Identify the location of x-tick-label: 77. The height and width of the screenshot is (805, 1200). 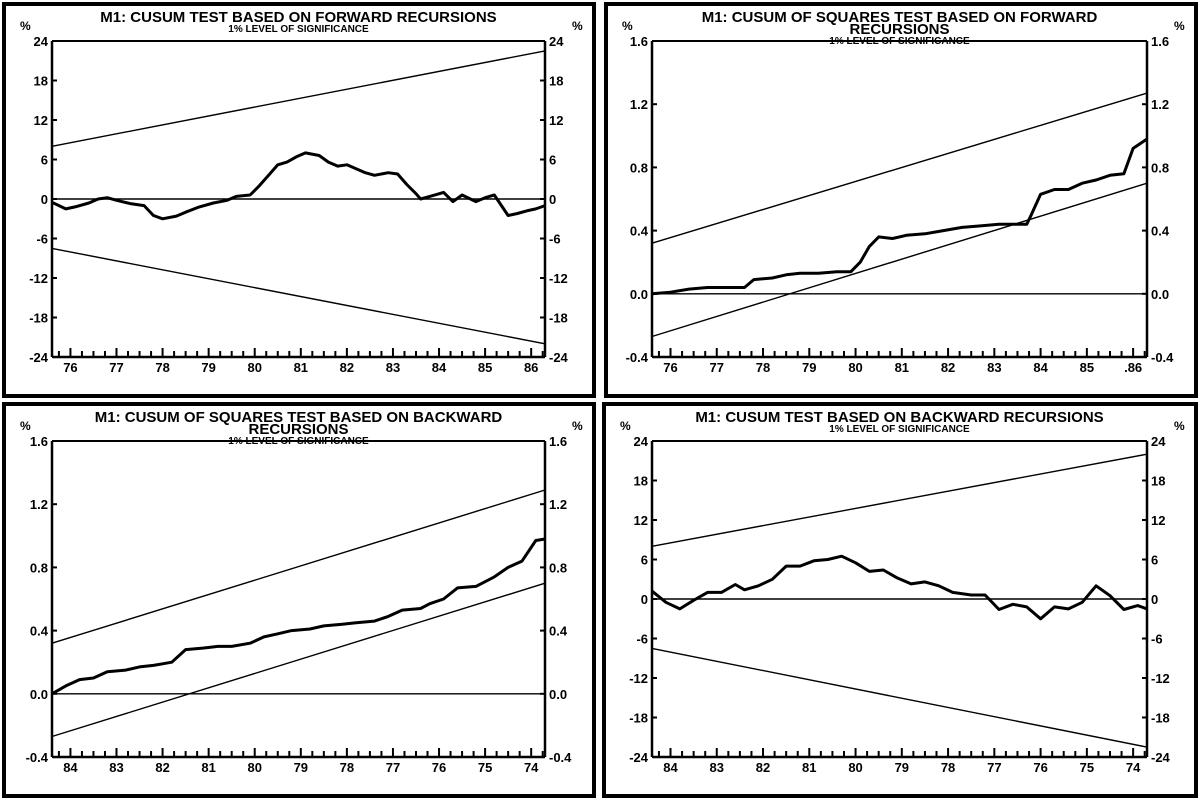
(393, 767).